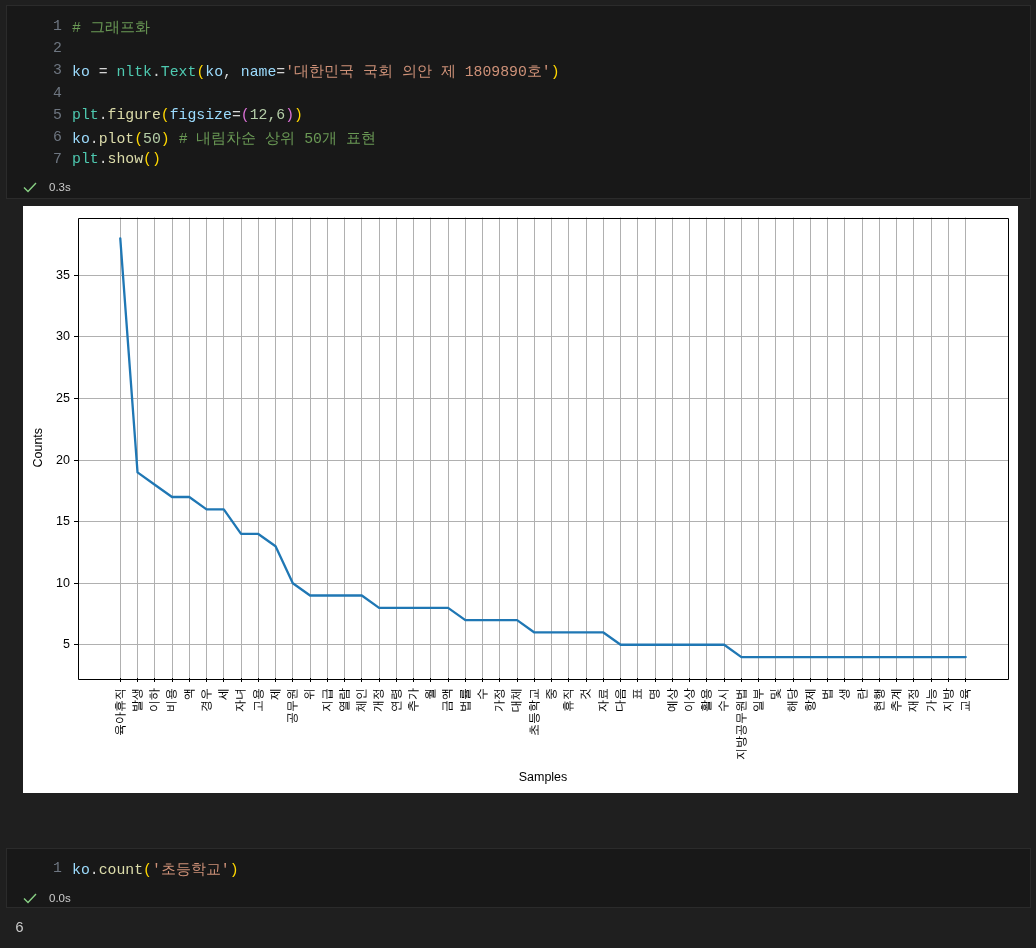 This screenshot has width=1036, height=948. What do you see at coordinates (637, 694) in the screenshot?
I see `x-tick-label: 표` at bounding box center [637, 694].